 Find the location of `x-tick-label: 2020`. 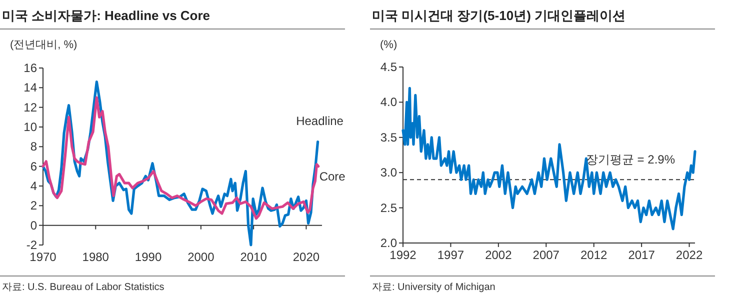

x-tick-label: 2020 is located at coordinates (306, 257).